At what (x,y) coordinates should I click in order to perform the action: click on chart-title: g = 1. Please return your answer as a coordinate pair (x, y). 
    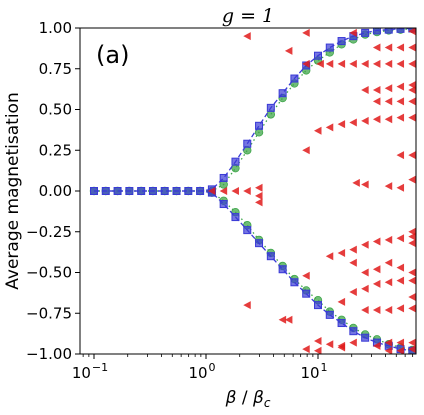
    Looking at the image, I should click on (248, 16).